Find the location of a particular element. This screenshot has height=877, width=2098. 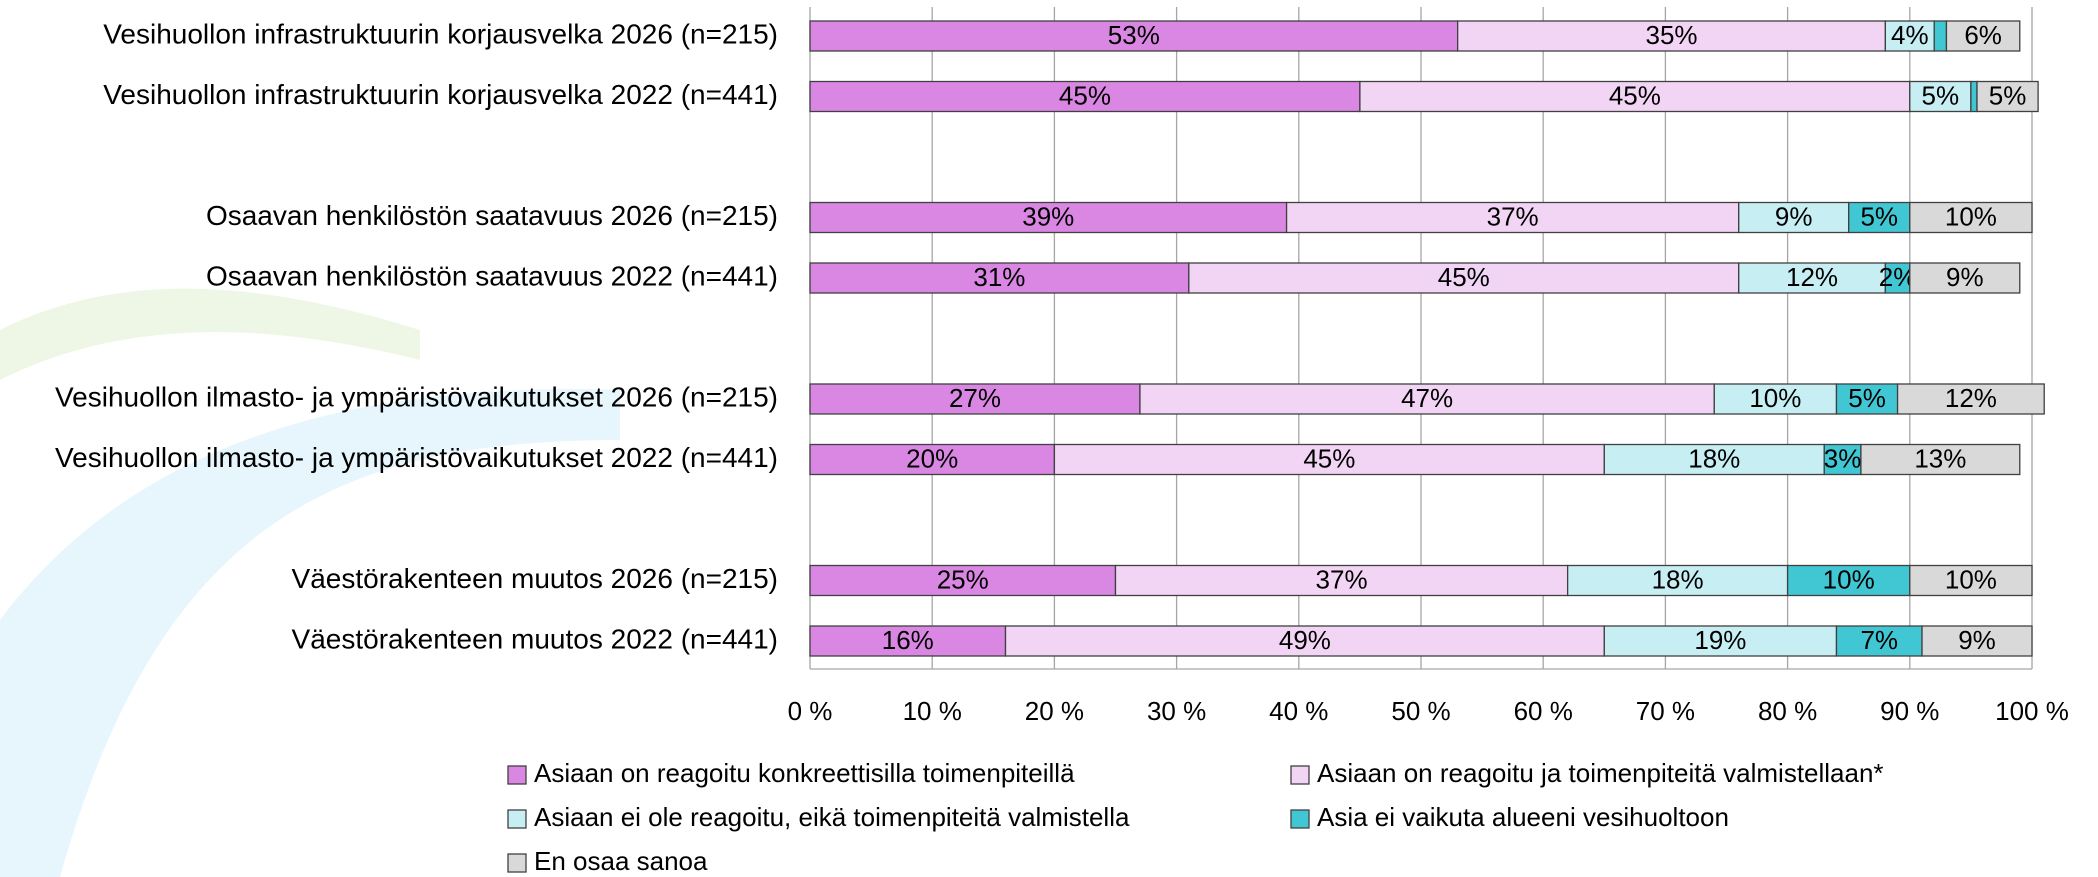

legend-label: Asia ei vaikuta alueeni vesihuoltoon is located at coordinates (1523, 817).